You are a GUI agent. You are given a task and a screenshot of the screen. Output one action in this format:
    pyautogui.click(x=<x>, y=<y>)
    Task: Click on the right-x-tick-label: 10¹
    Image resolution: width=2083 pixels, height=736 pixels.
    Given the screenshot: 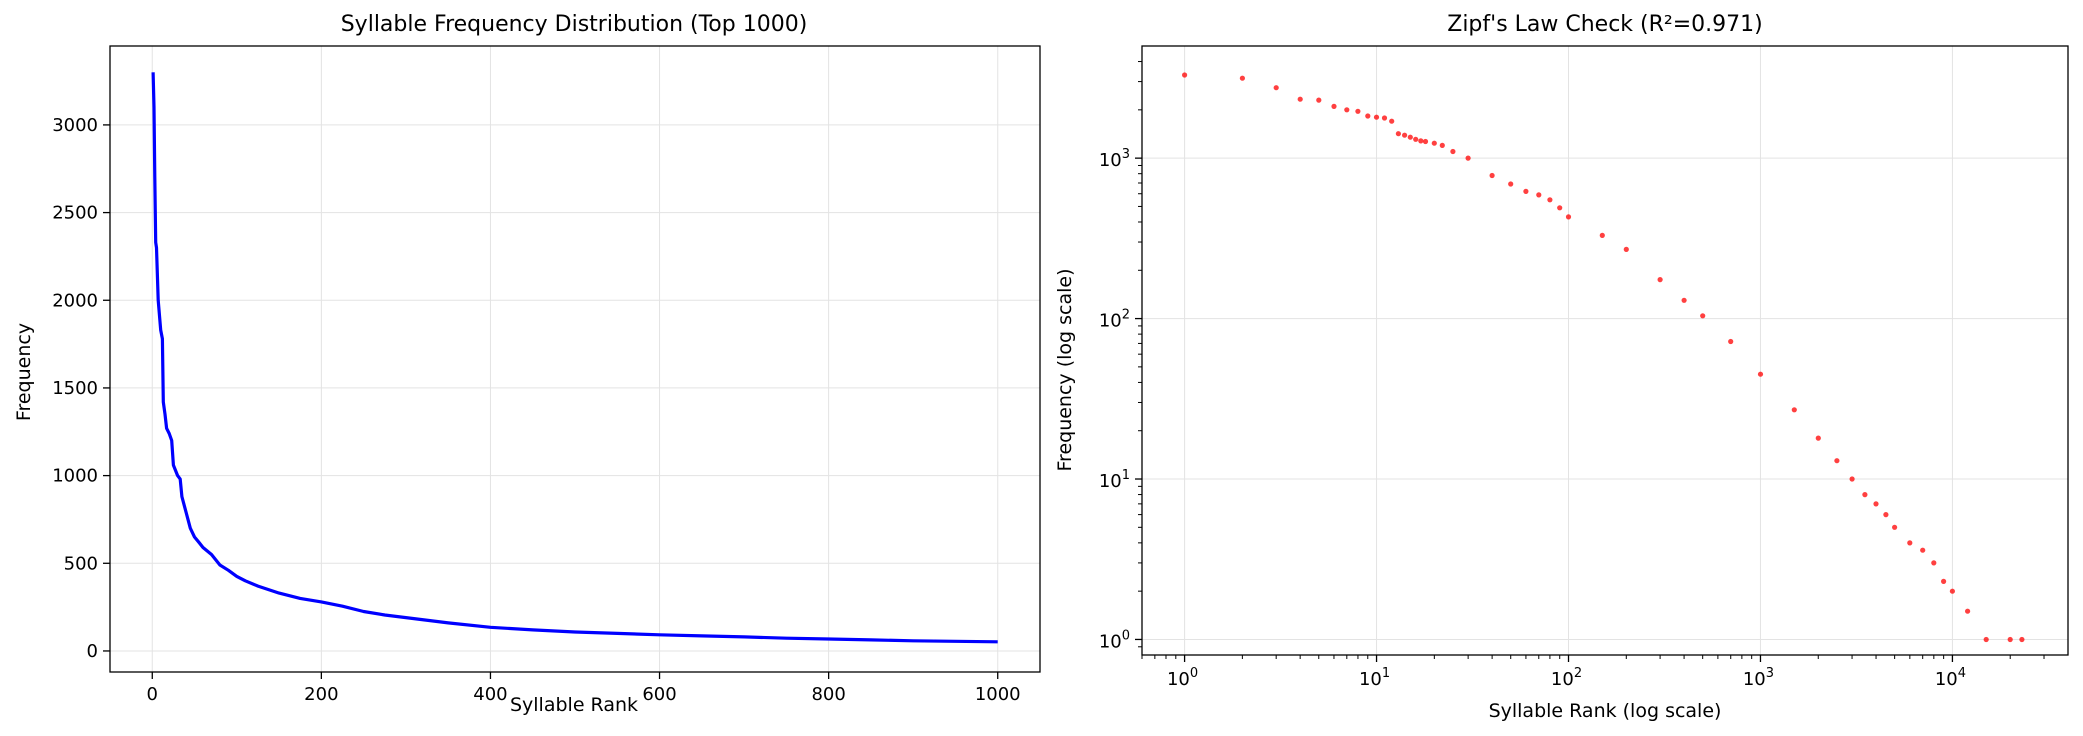 What is the action you would take?
    pyautogui.click(x=1374, y=678)
    